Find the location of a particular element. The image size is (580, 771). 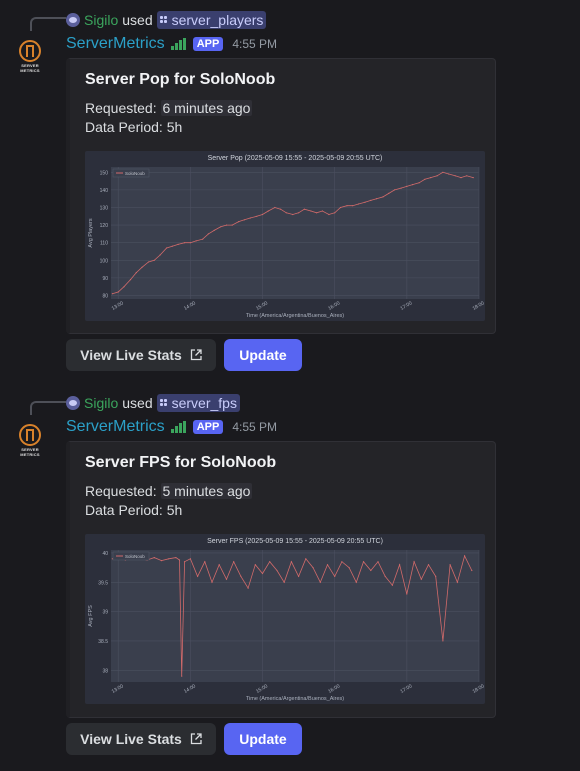

legend-box is located at coordinates (131, 556).